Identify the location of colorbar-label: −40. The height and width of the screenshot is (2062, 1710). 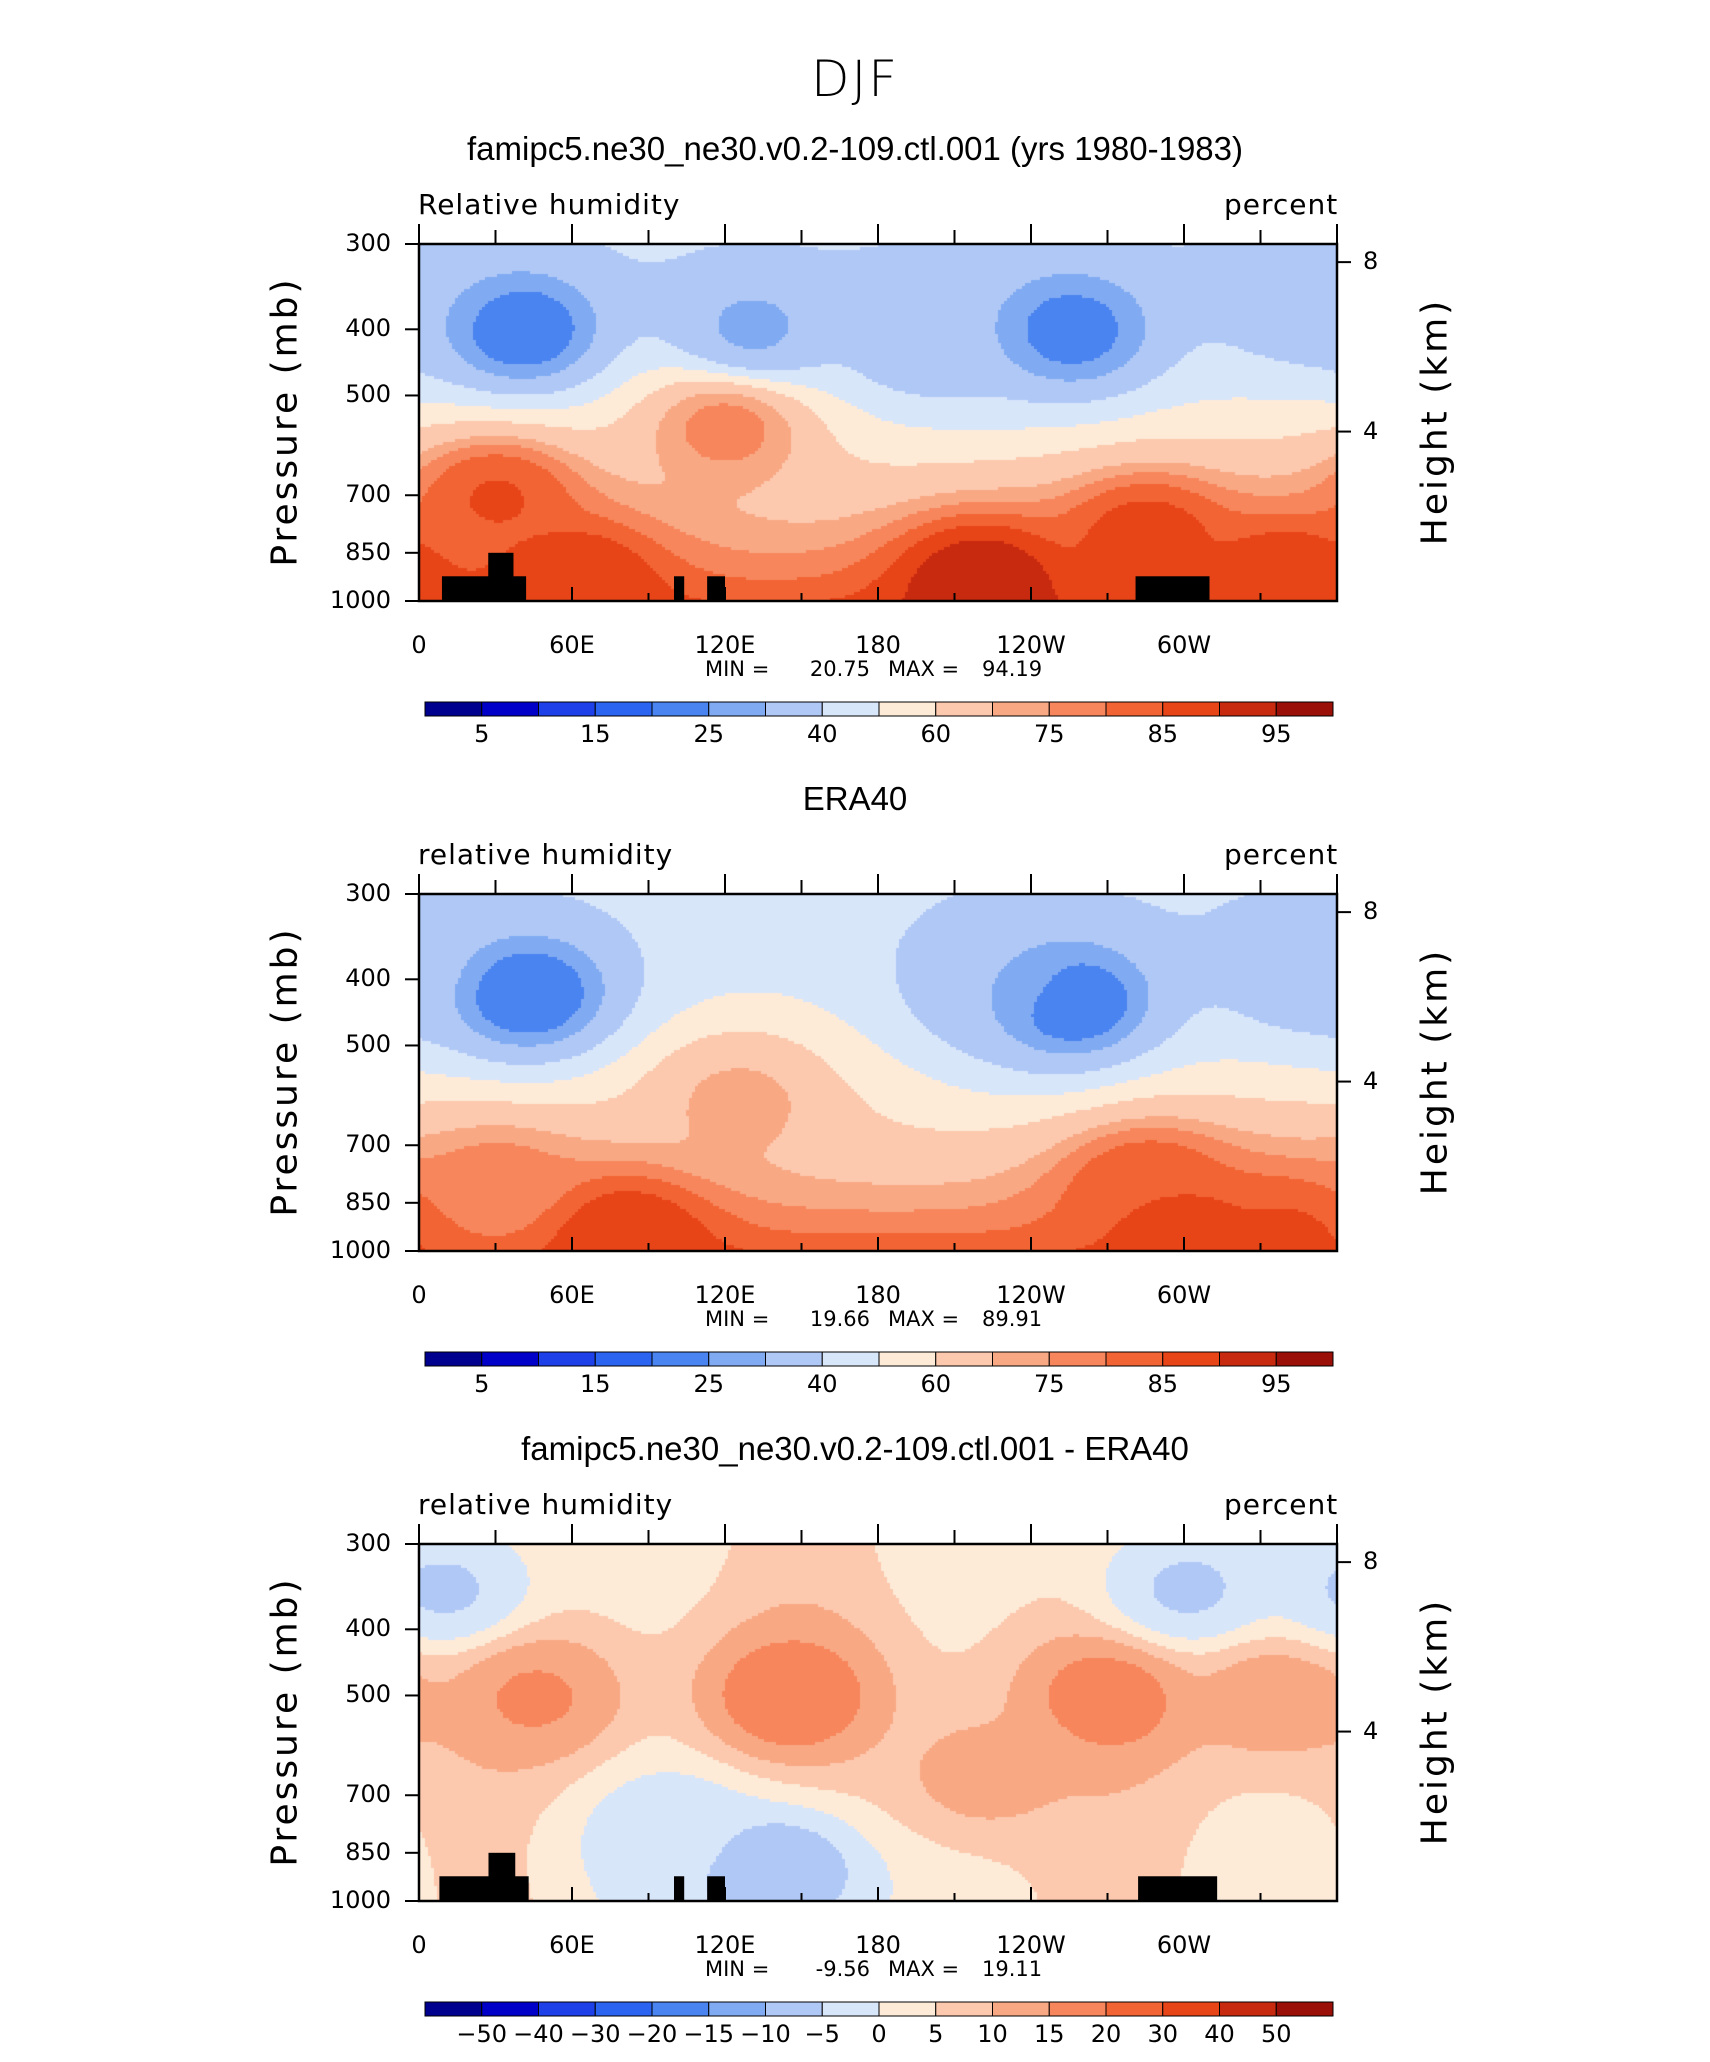
(538, 2034).